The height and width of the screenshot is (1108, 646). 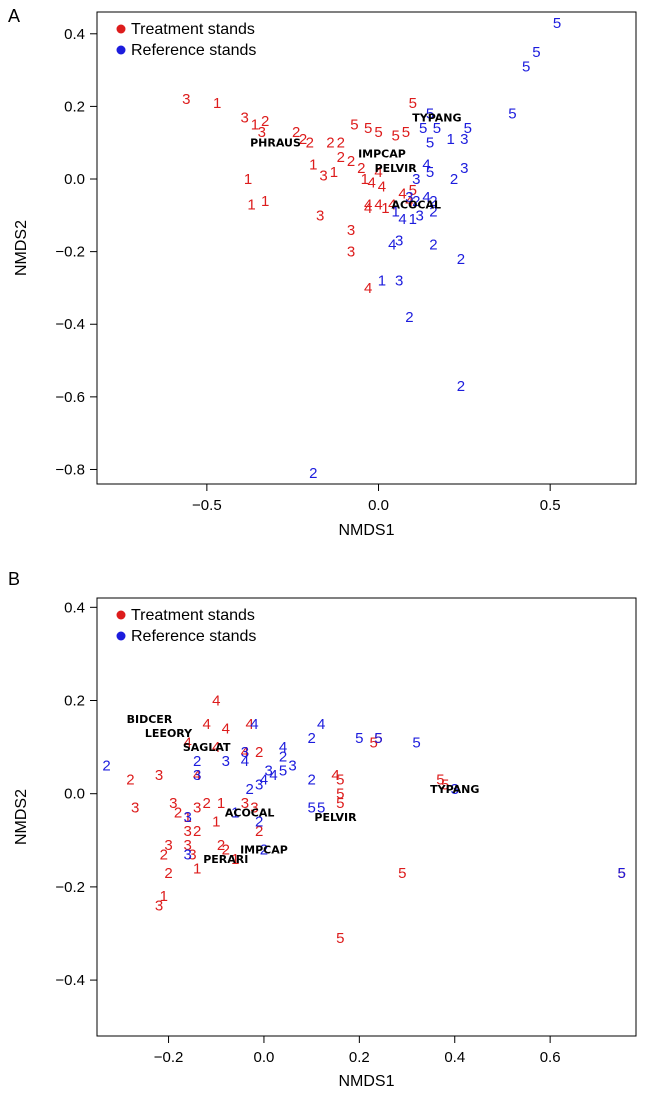 I want to click on panel-a-legend: Treatment stands Reference stands, so click(x=186, y=40).